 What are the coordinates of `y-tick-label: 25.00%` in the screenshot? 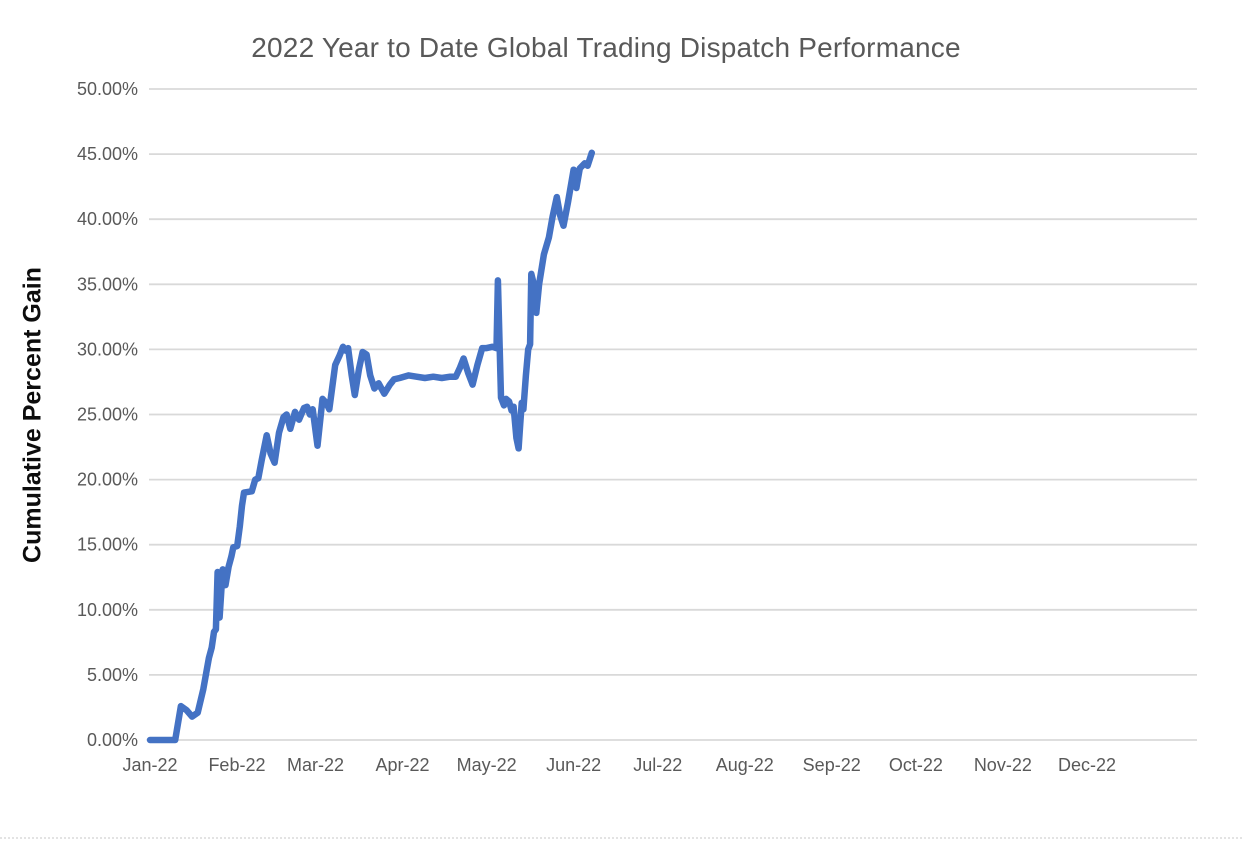 It's located at (107, 415).